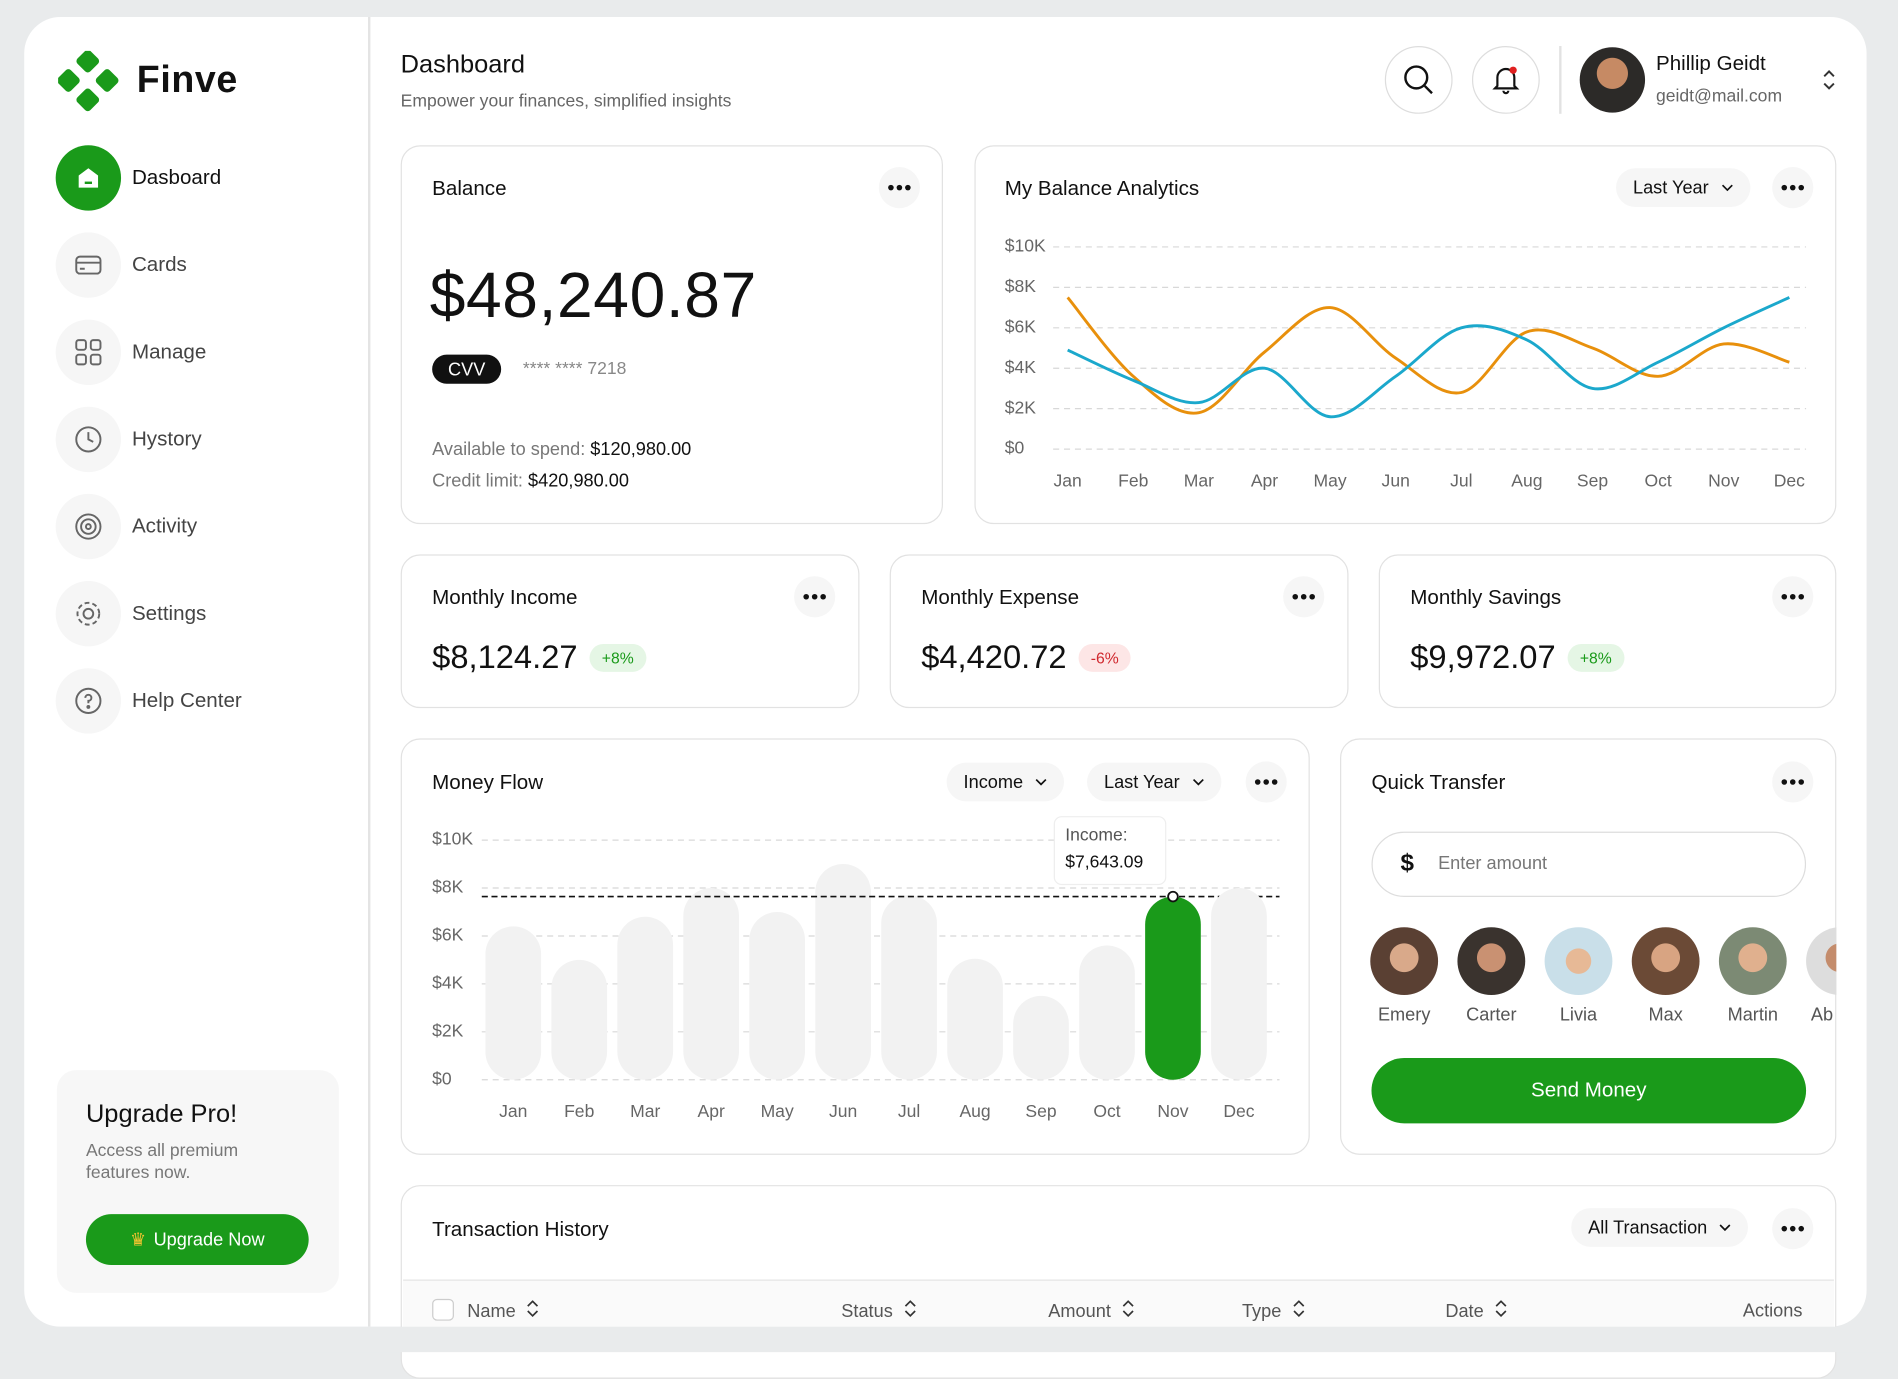 The width and height of the screenshot is (1898, 1379). I want to click on contact-name: Livia, so click(1578, 1015).